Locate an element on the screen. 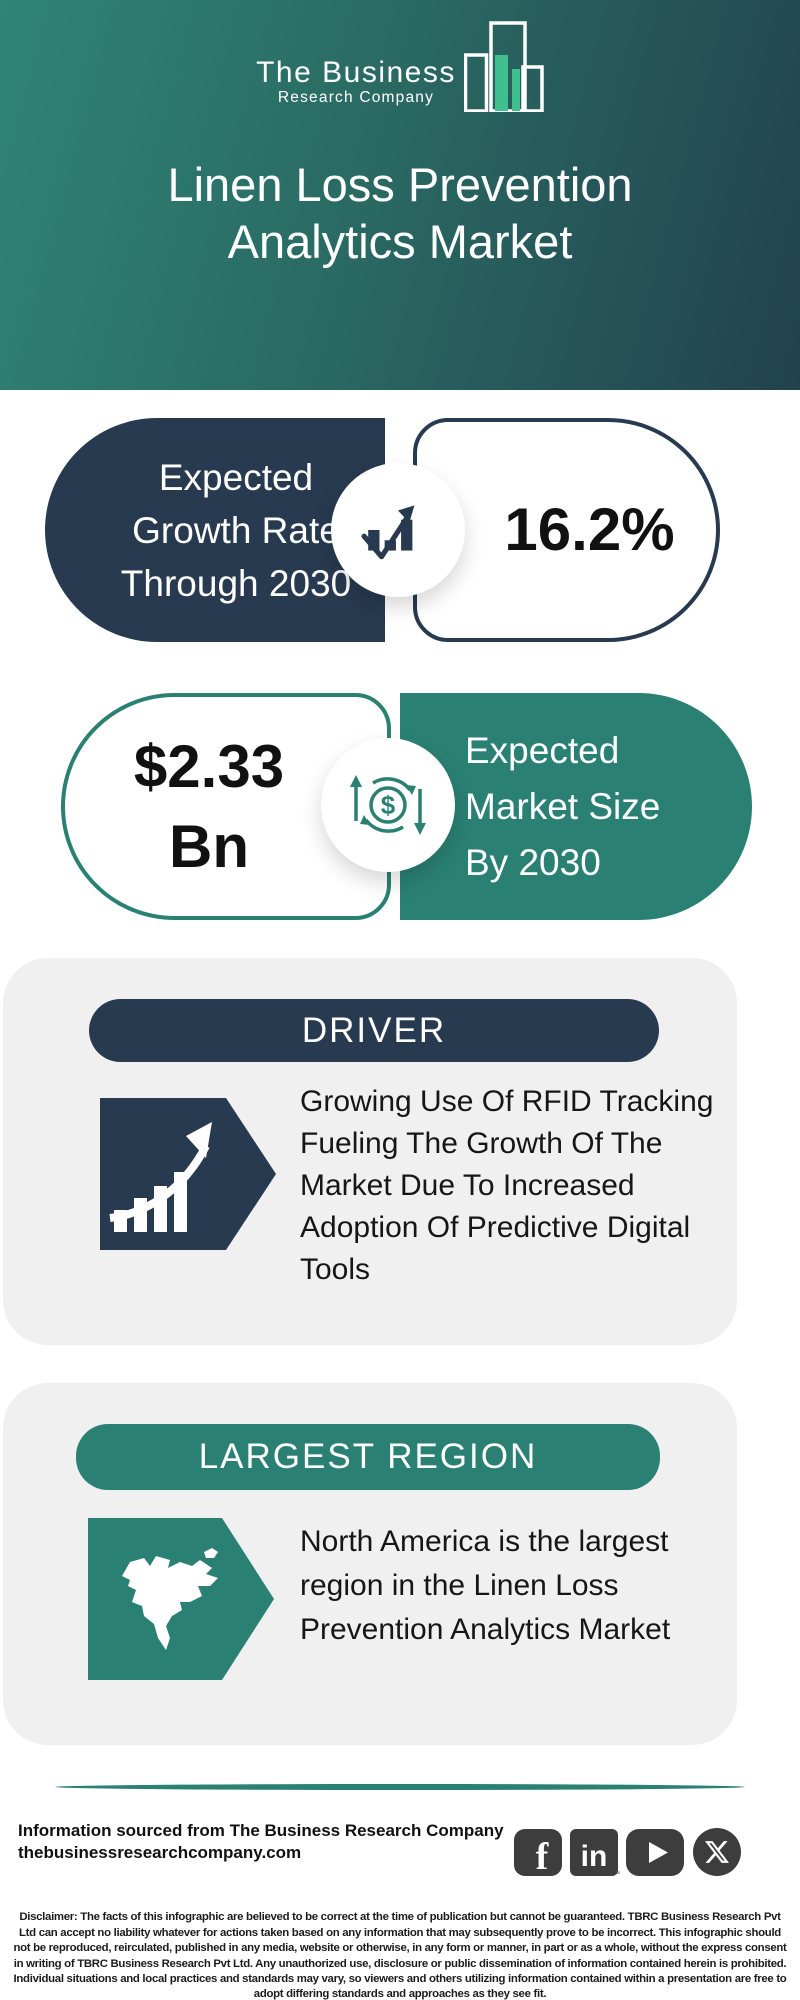 This screenshot has height=2000, width=800. linkedin-button: in ™ is located at coordinates (595, 1853).